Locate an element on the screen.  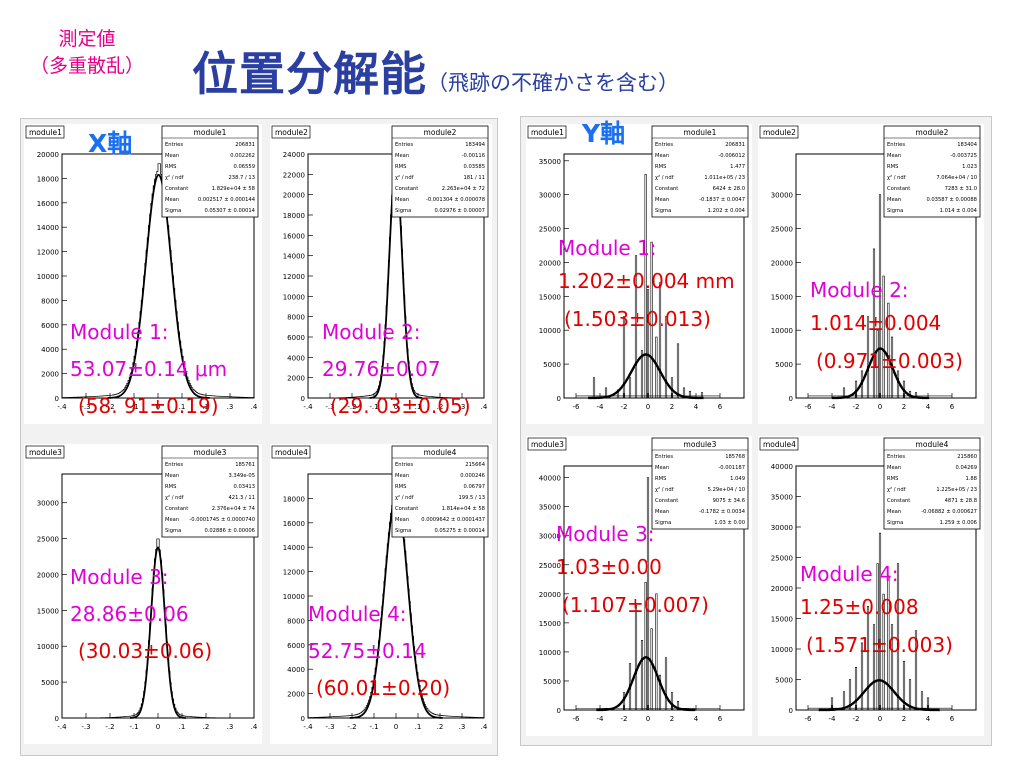
y-tick-label: 25000 is located at coordinates (550, 230).